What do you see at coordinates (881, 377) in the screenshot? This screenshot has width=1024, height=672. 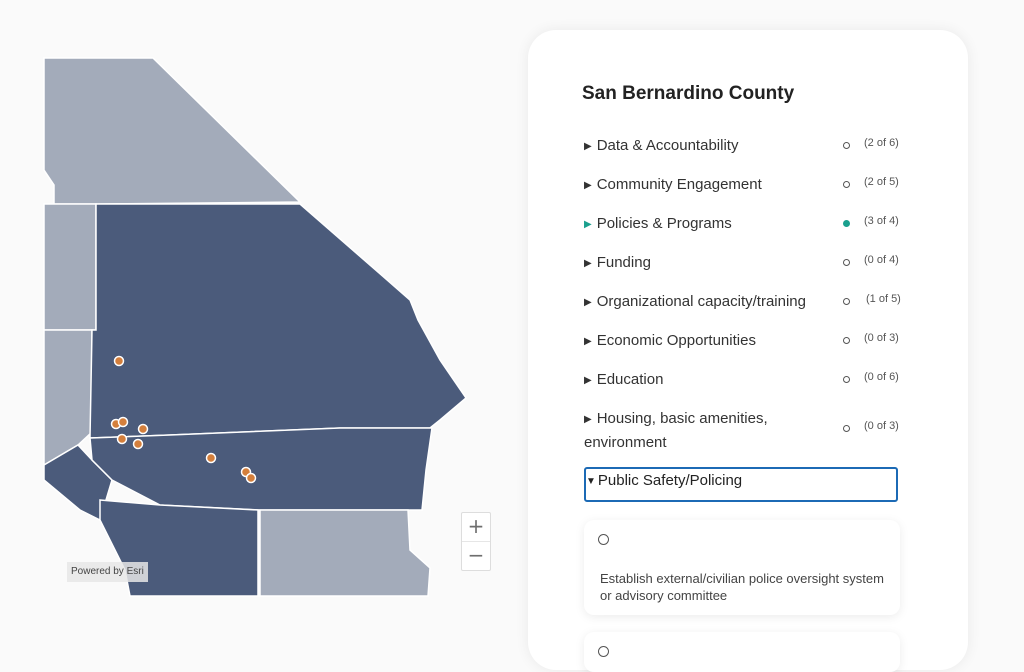 I see `category-count: (0 of 6)` at bounding box center [881, 377].